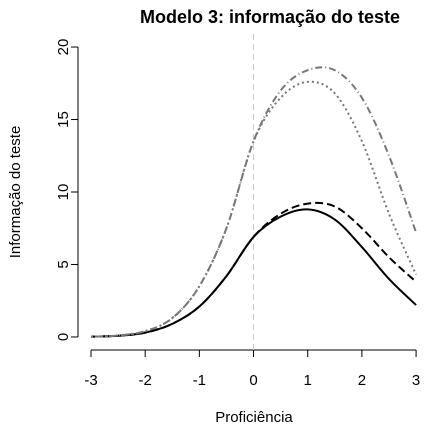  Describe the element at coordinates (145, 380) in the screenshot. I see `x-tick-label: -2` at that location.